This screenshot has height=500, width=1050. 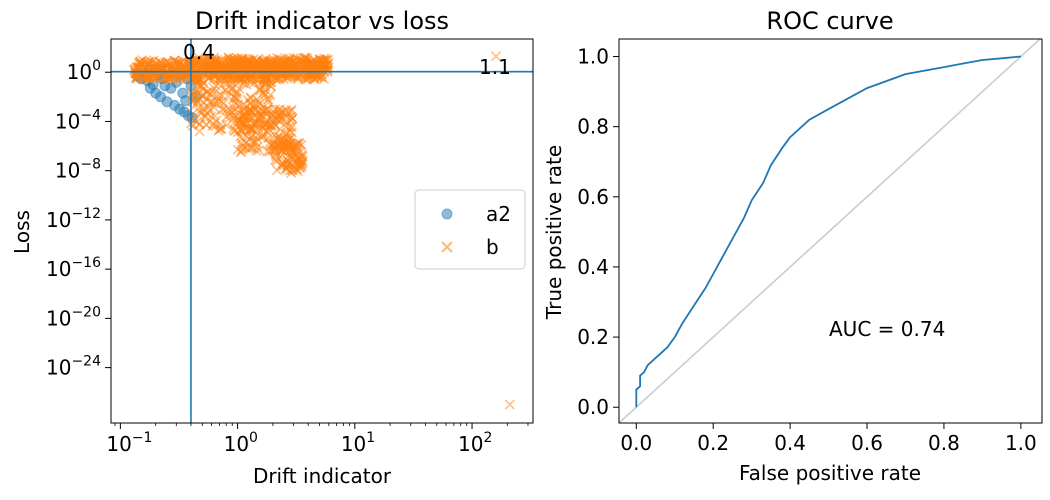 I want to click on x-tick-label: 0.6, so click(x=867, y=443).